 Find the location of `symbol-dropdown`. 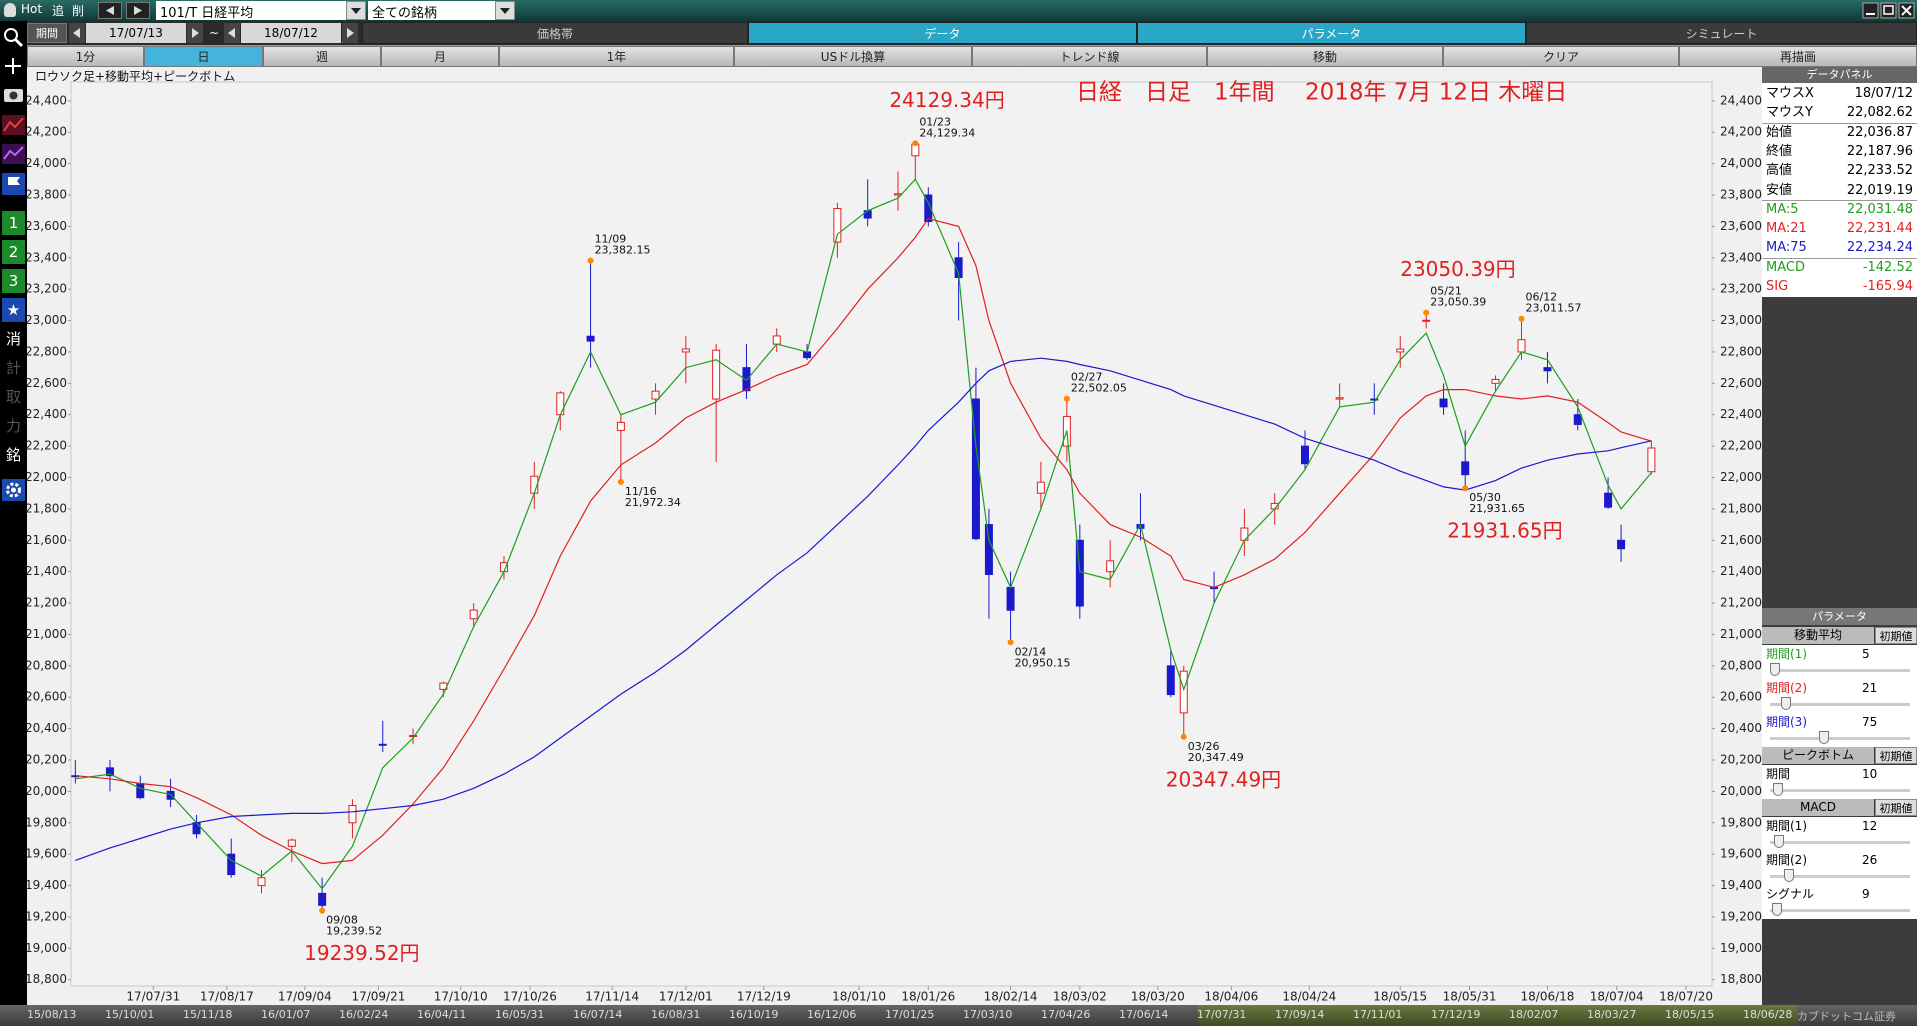

symbol-dropdown is located at coordinates (356, 10).